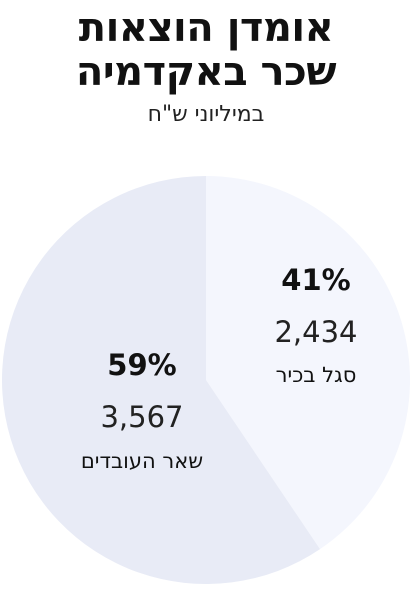 The image size is (412, 589). I want to click on slice-senior-percent-label: 41%, so click(315, 280).